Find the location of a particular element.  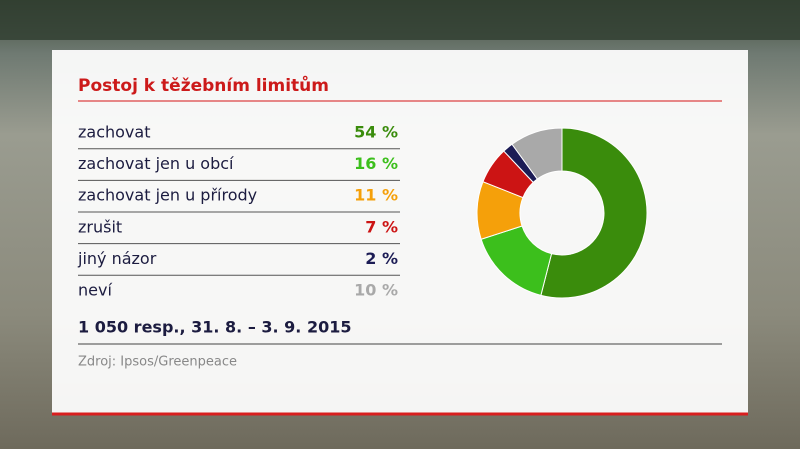

value-label: 10 % is located at coordinates (376, 290).